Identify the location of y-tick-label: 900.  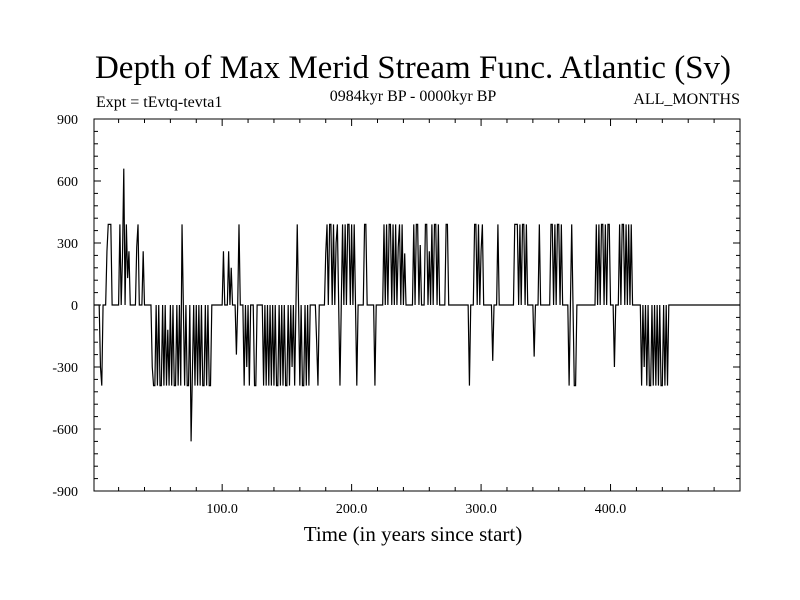
(67, 120).